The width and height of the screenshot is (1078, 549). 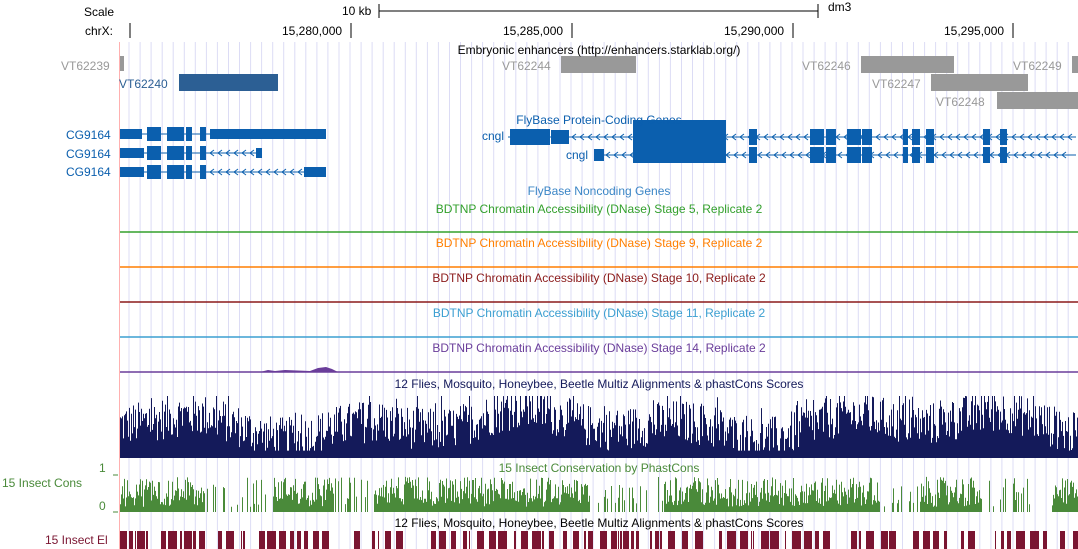 What do you see at coordinates (88, 154) in the screenshot?
I see `gene-label-cg9164-2: CG9164` at bounding box center [88, 154].